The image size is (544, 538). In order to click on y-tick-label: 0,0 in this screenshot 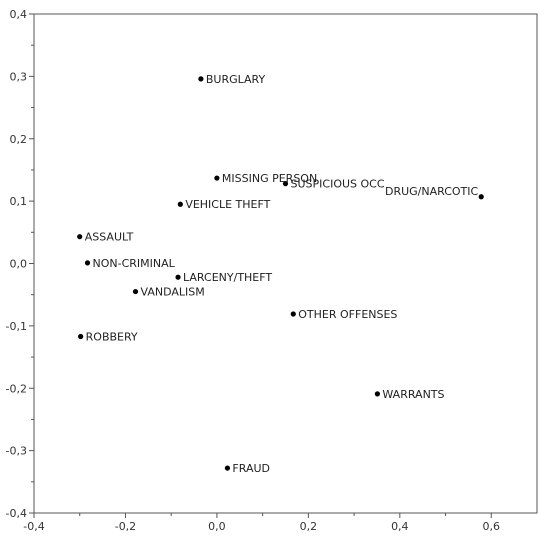, I will do `click(19, 264)`.